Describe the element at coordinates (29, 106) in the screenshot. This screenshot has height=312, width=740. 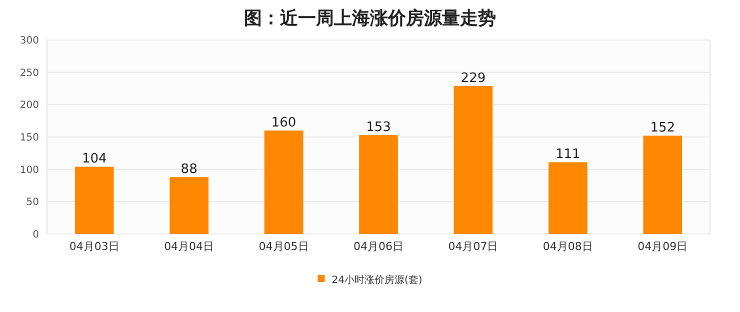
I see `y-tick-label: 200` at that location.